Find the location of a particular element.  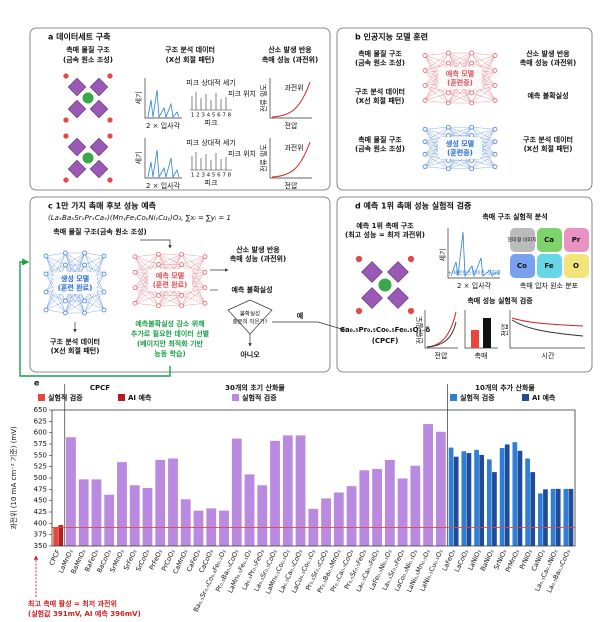

panel-title: a 데이터세트 구축 is located at coordinates (79, 37).